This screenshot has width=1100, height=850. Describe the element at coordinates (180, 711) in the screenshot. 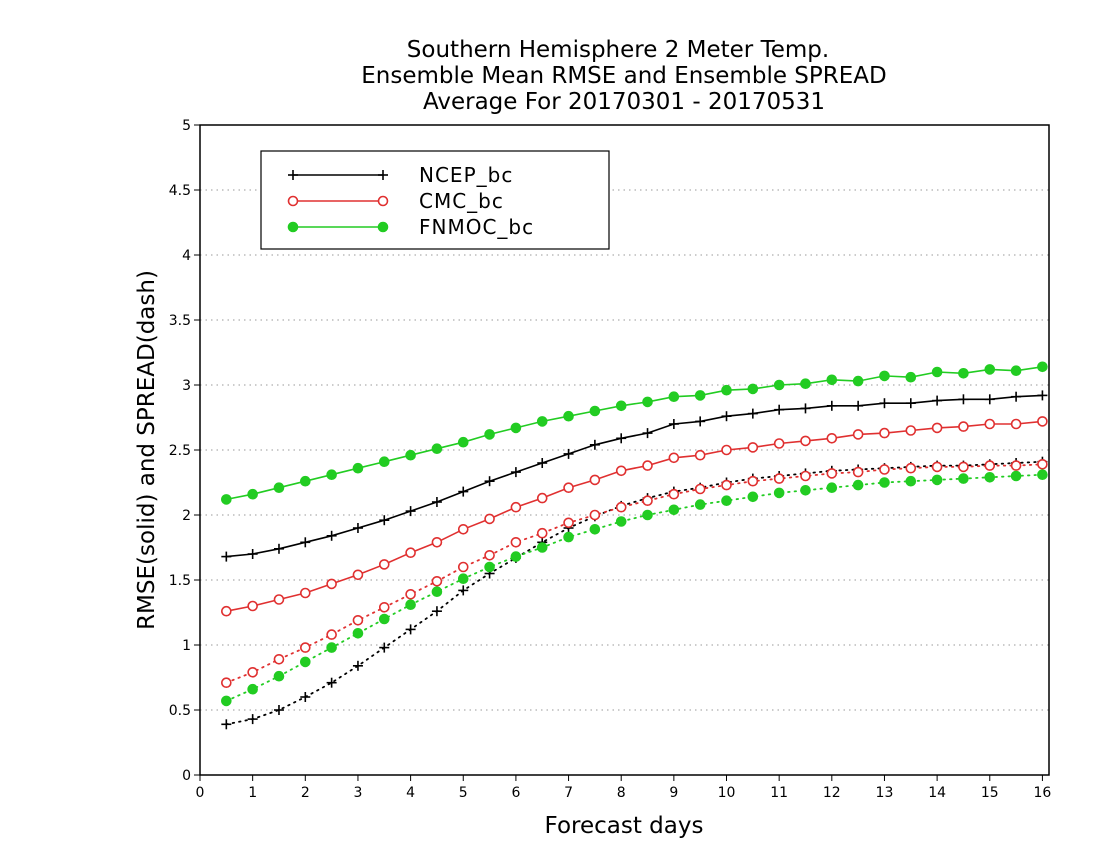

I see `y-tick-label: 0.5` at that location.